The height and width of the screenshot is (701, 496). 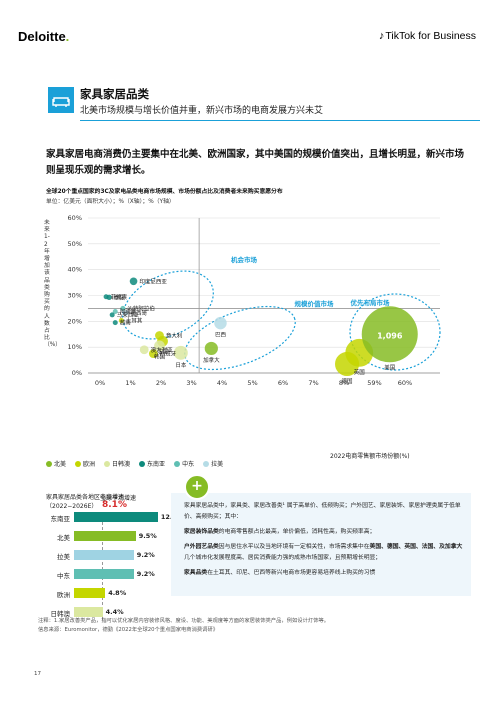 I want to click on legend-item: 北美, so click(x=56, y=463).